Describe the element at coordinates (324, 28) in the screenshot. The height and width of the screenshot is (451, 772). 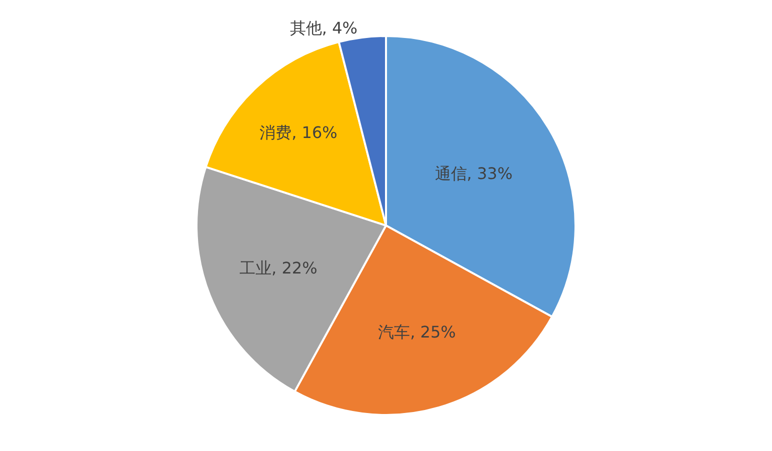
I see `slice-label: 其他, 4%` at that location.